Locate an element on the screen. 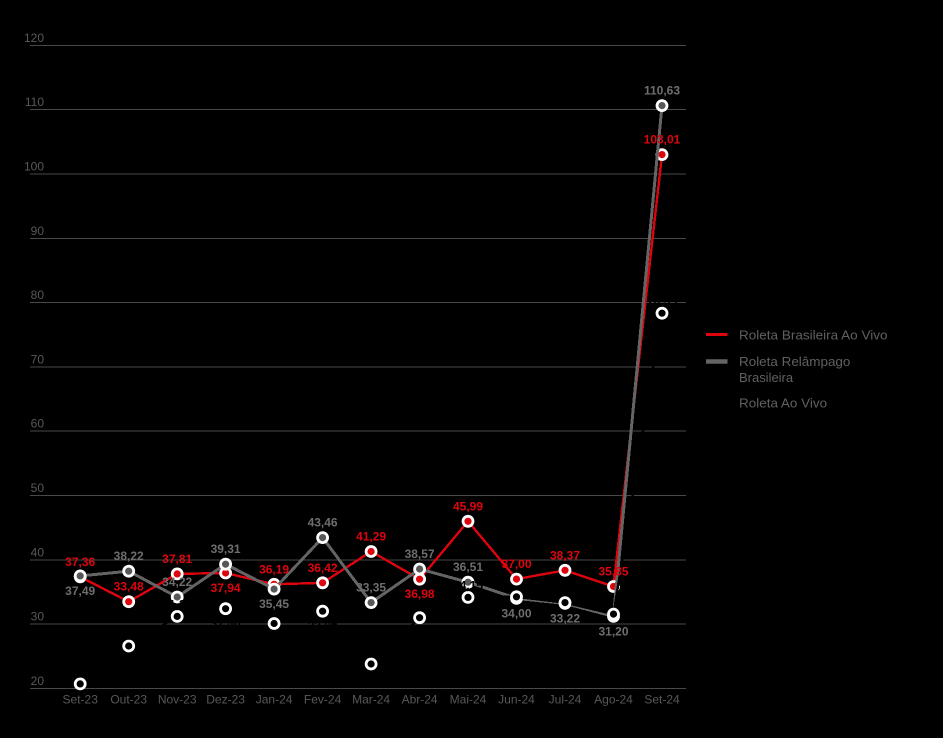 The height and width of the screenshot is (738, 943). svg-text: Roleta Brasileira Ao Vivo is located at coordinates (813, 335).